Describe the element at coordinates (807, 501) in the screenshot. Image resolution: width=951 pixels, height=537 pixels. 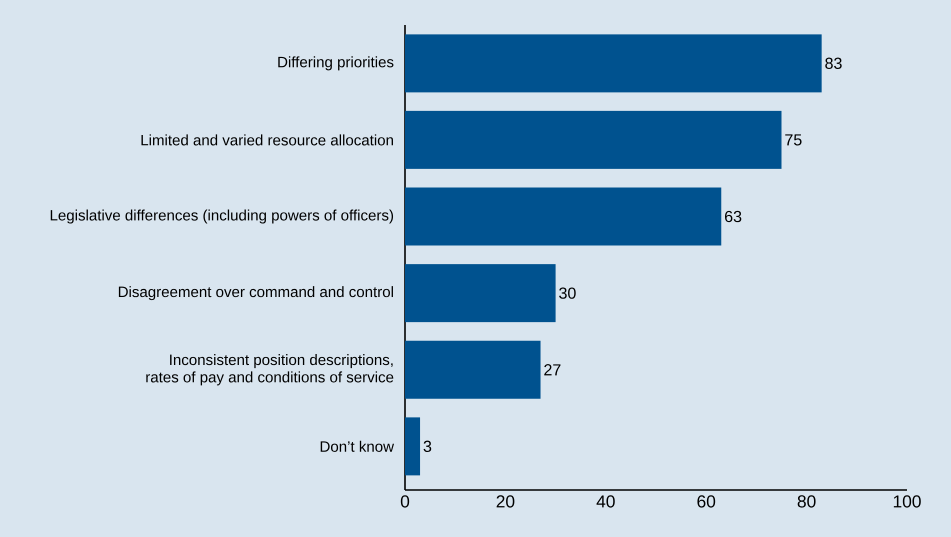
I see `x-tick-label: 80` at that location.